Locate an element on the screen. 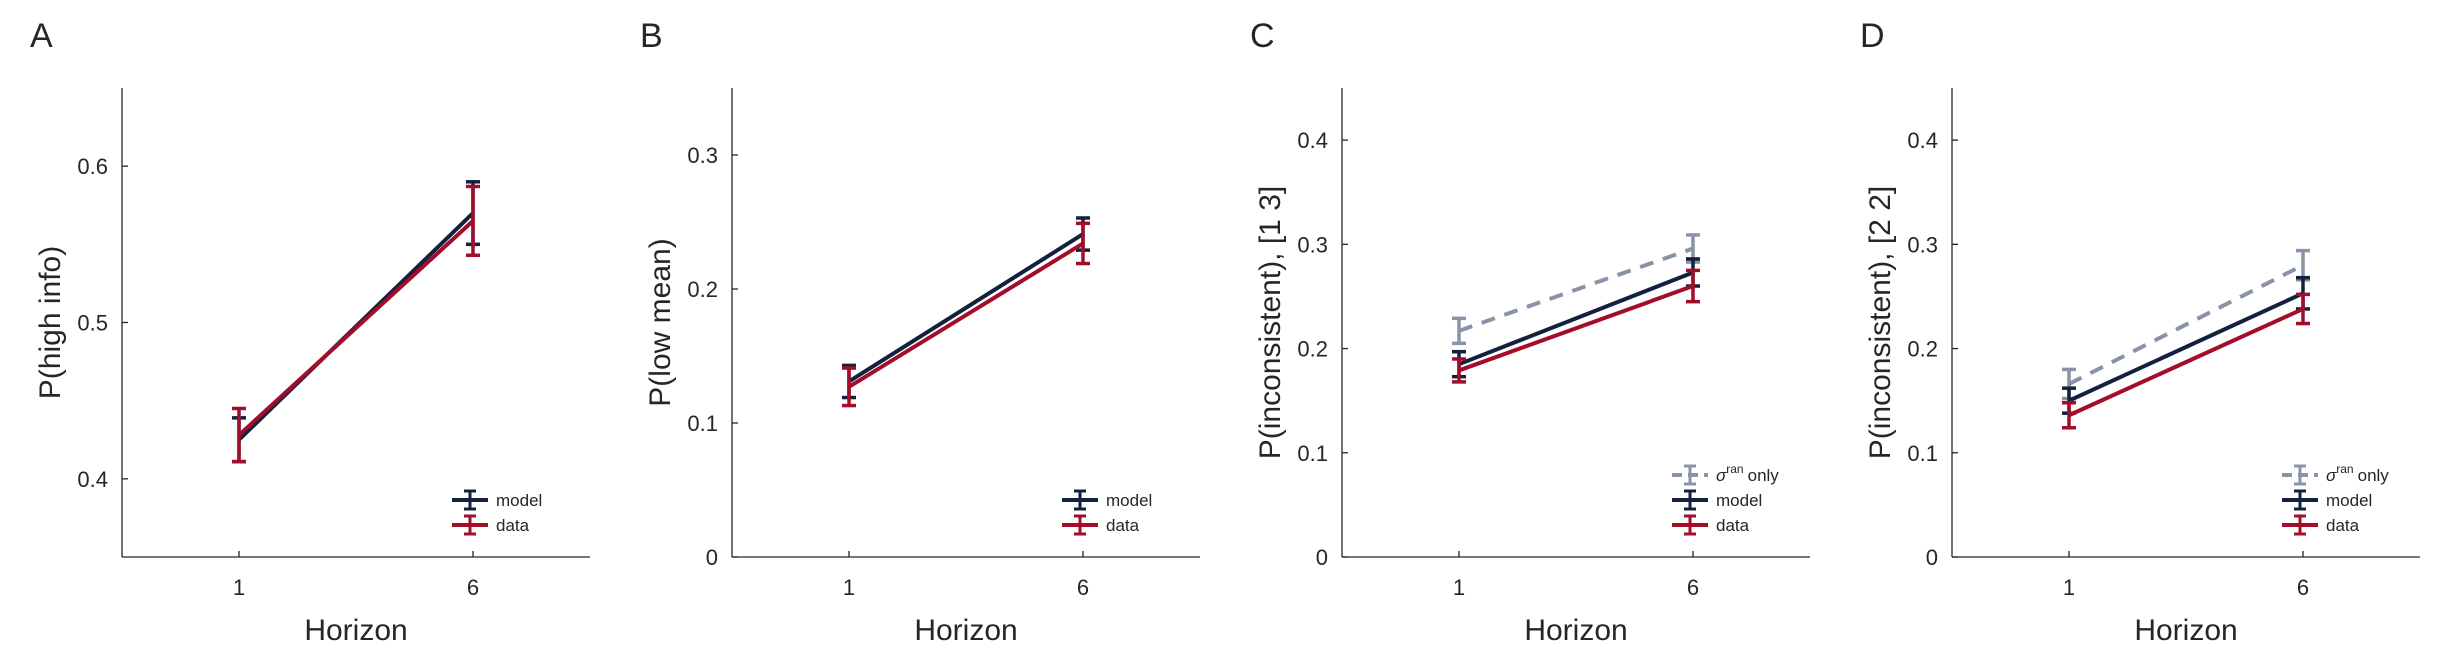 The width and height of the screenshot is (2453, 665). panel-letter: B is located at coordinates (651, 36).